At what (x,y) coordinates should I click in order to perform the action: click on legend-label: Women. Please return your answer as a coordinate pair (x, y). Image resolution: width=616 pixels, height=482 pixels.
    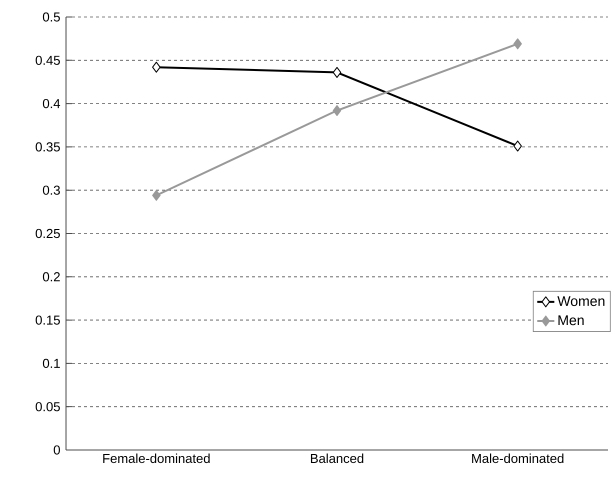
    Looking at the image, I should click on (580, 301).